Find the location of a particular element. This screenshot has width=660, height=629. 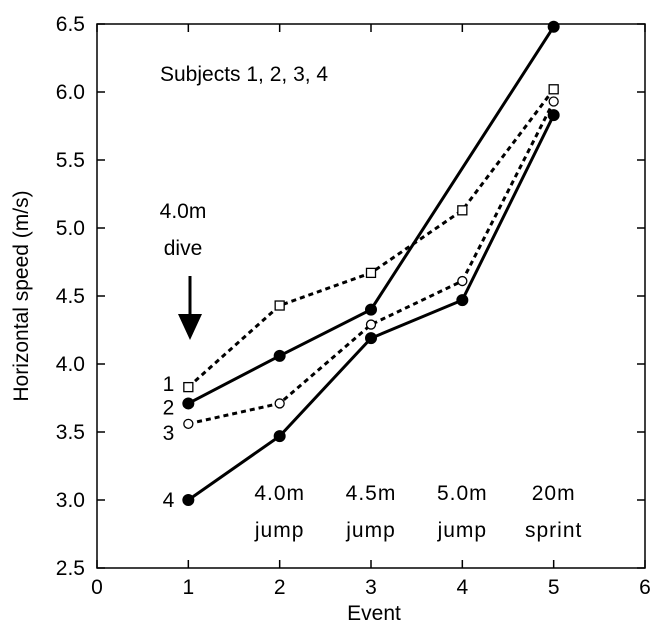

x-tick-label: 6 is located at coordinates (645, 587).